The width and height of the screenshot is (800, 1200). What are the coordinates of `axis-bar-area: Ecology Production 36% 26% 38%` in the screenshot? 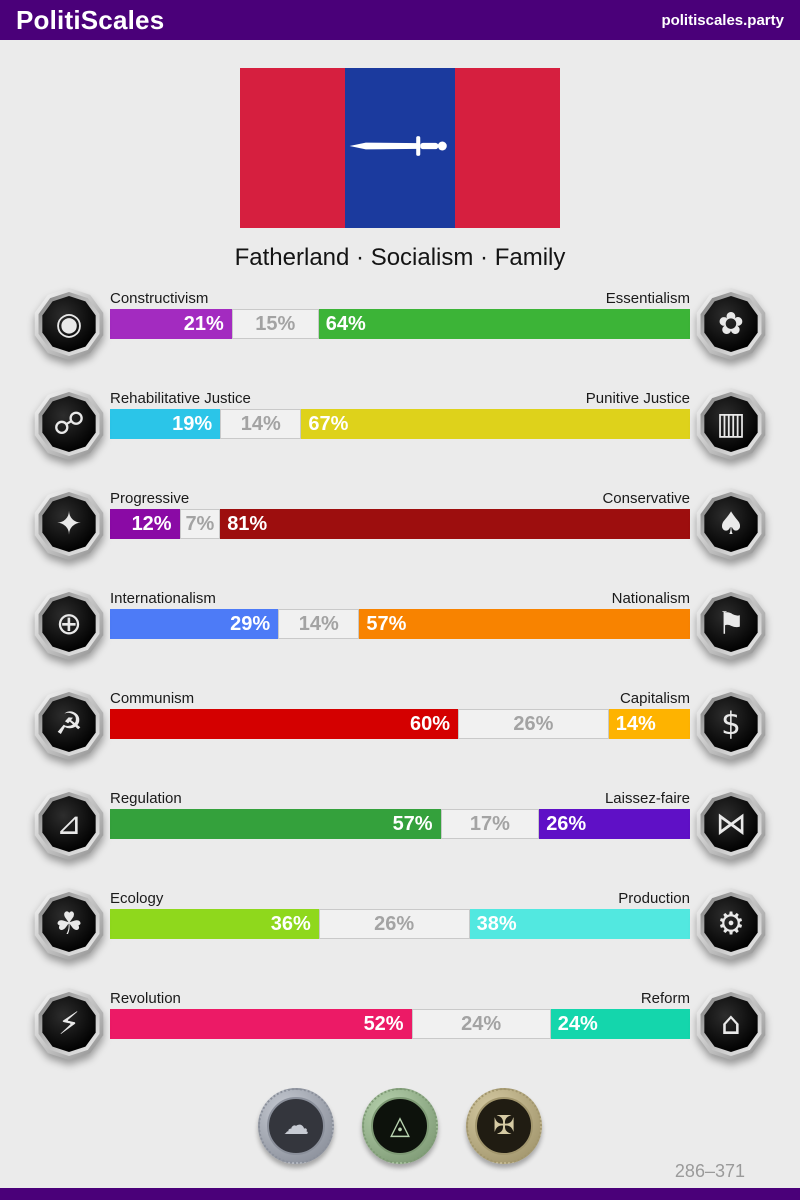 It's located at (400, 913).